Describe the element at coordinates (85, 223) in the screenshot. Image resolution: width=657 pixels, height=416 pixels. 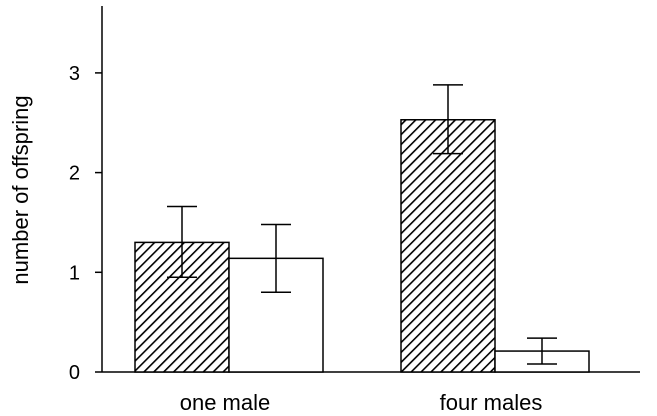
I see `y-ticks: 0 1 2 3` at that location.